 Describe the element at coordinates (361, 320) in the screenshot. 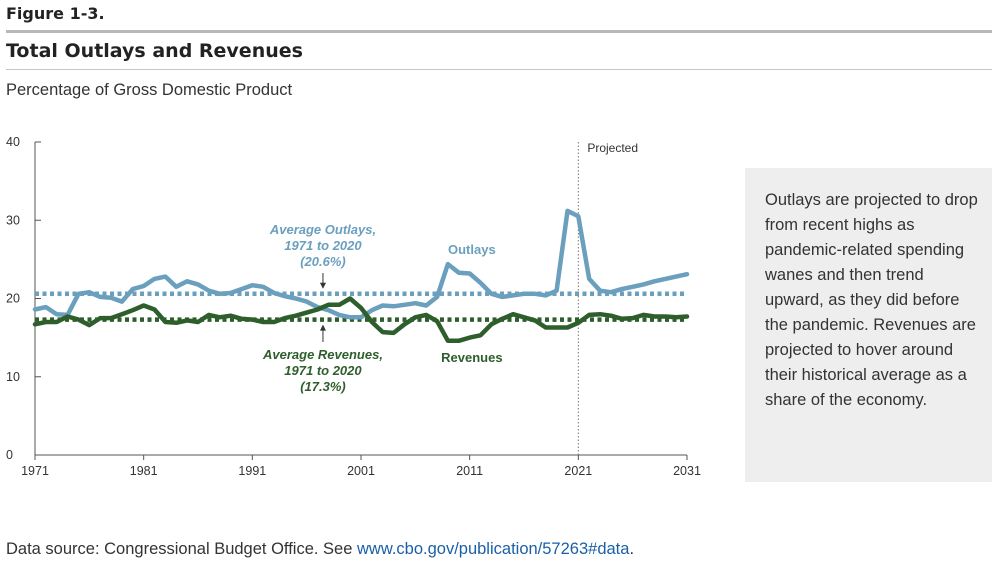

I see `series-line-revenues` at that location.